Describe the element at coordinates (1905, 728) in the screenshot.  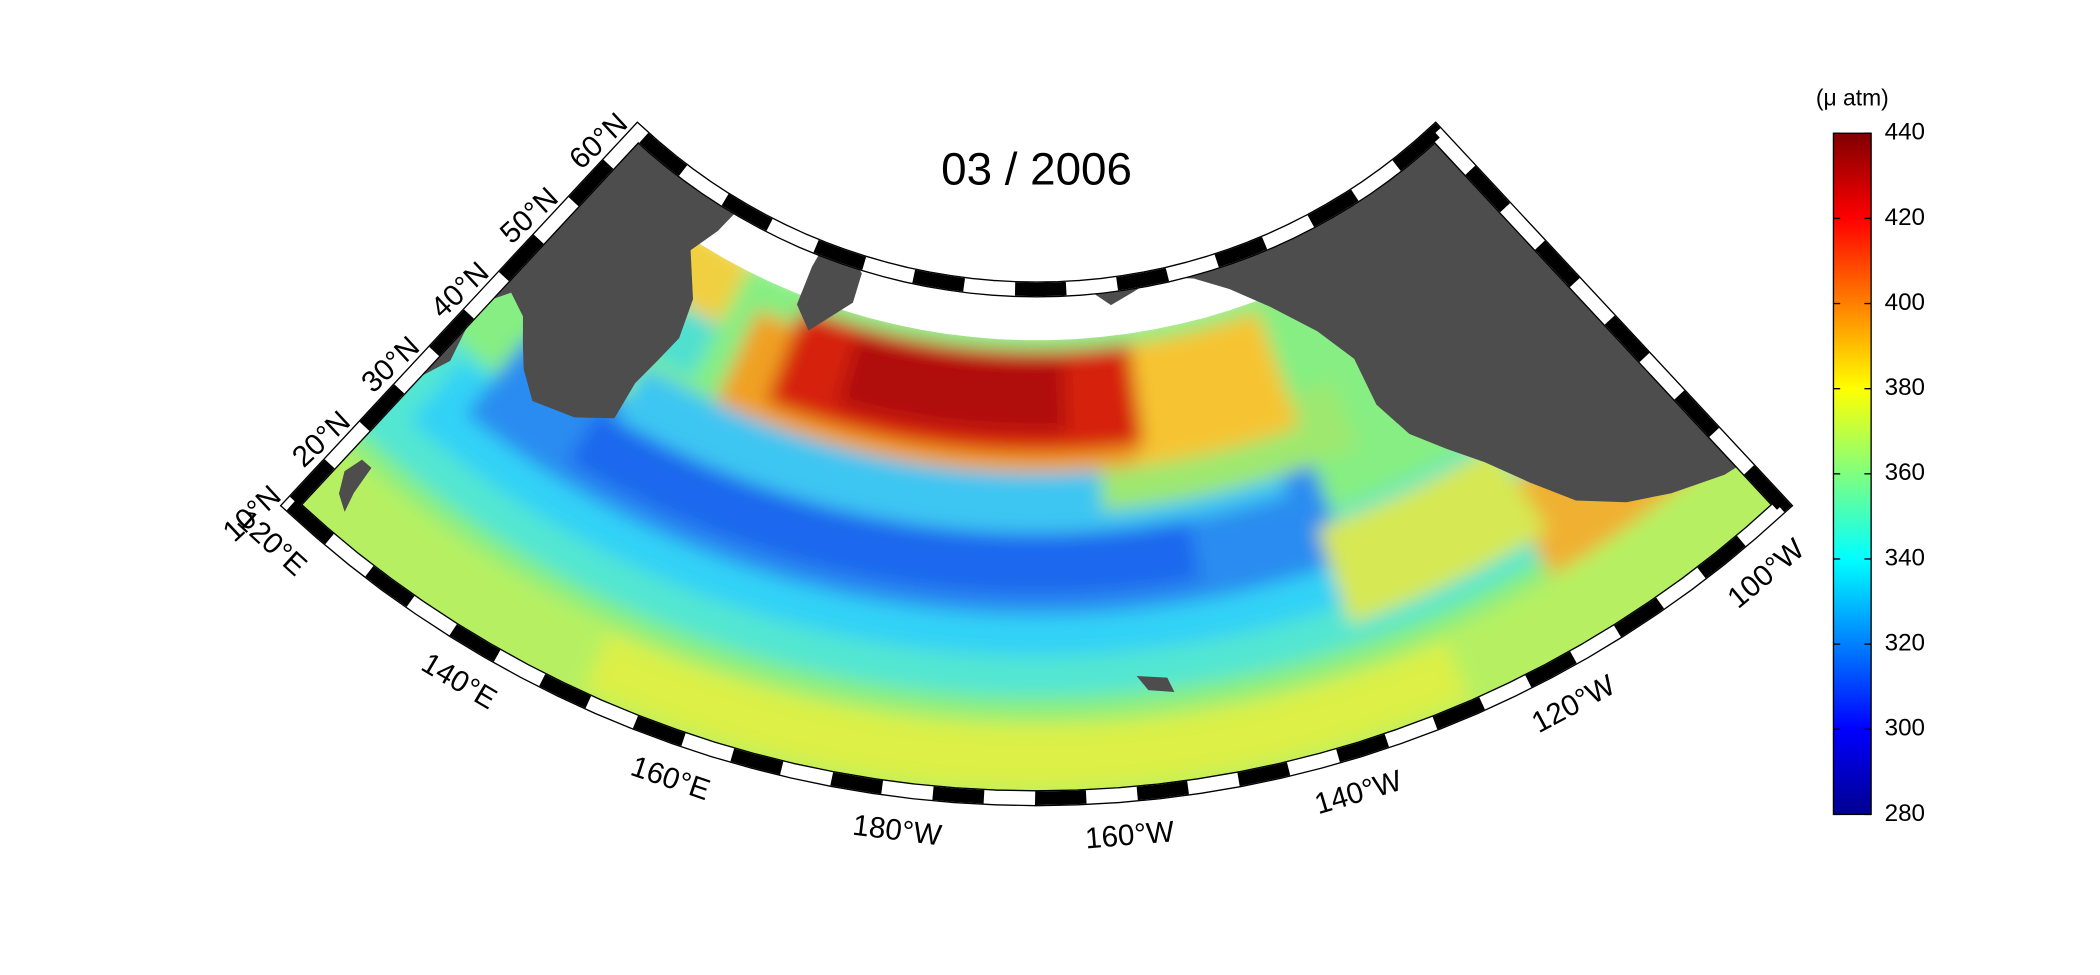
I see `colorbar-tick-label: 300` at that location.